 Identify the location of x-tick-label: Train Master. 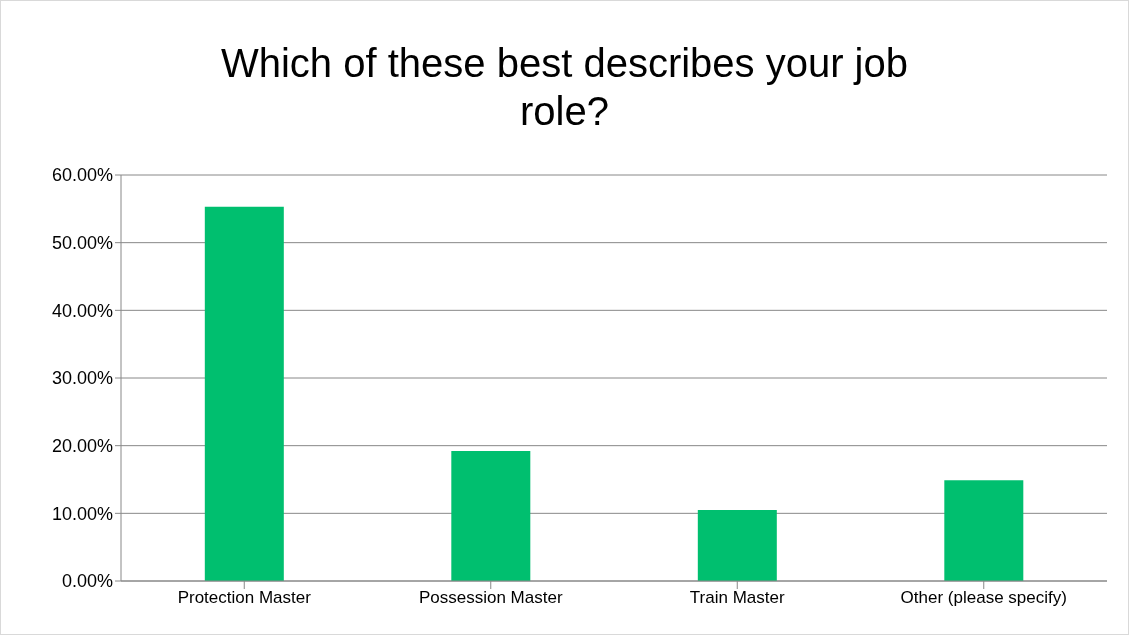
(737, 598).